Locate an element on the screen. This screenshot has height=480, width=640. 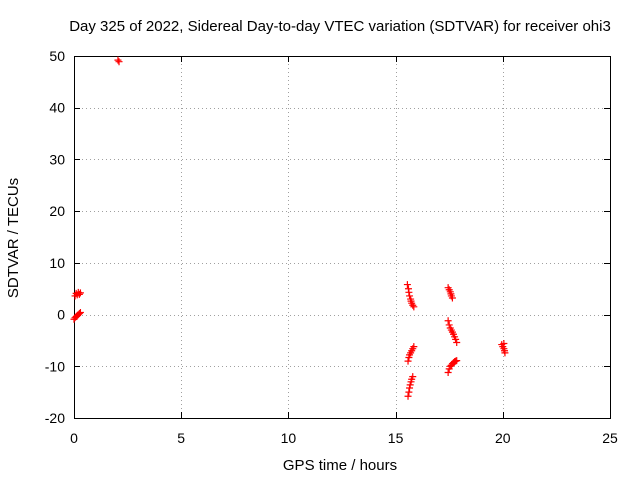
y-tick-label: 10 is located at coordinates (57, 263).